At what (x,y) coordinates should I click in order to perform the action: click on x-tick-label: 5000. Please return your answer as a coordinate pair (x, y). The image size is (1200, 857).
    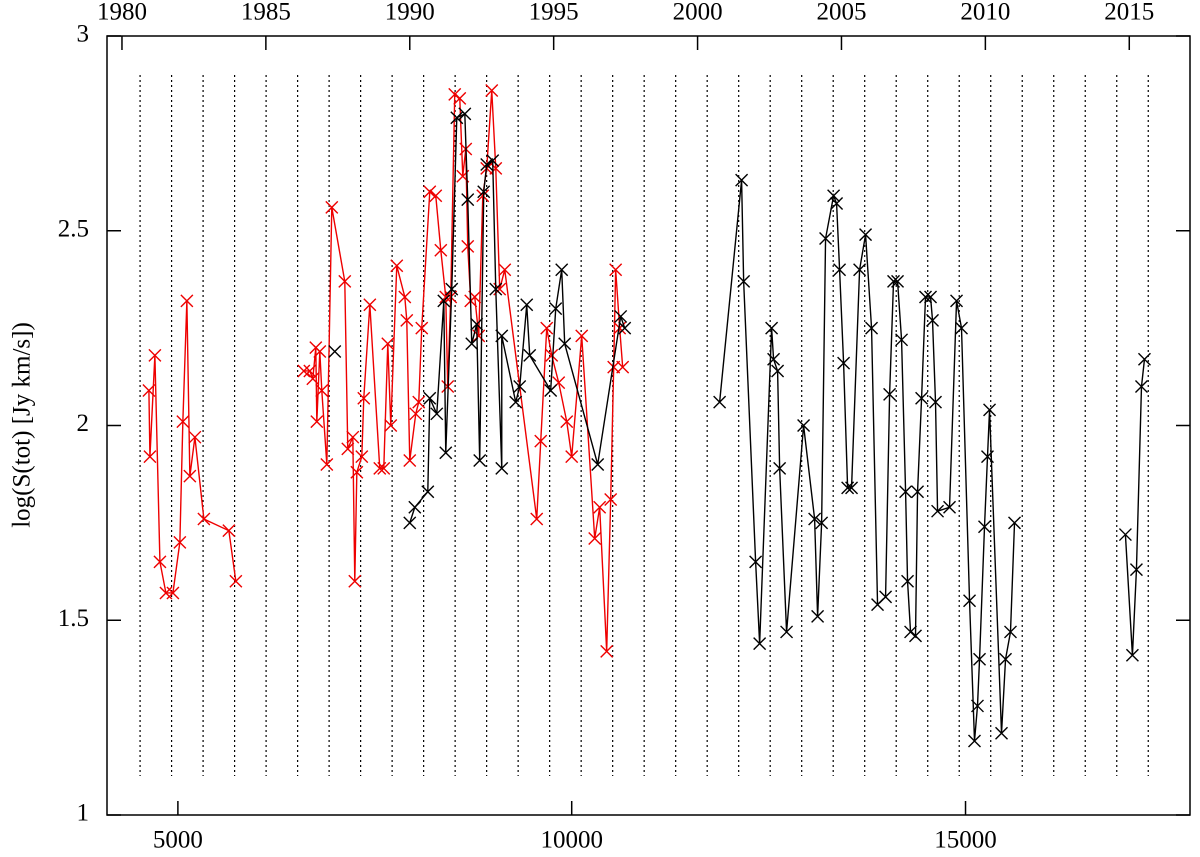
    Looking at the image, I should click on (178, 840).